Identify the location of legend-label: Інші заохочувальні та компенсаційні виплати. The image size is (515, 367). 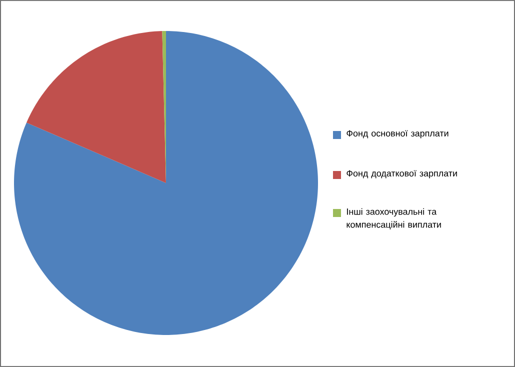
(393, 219).